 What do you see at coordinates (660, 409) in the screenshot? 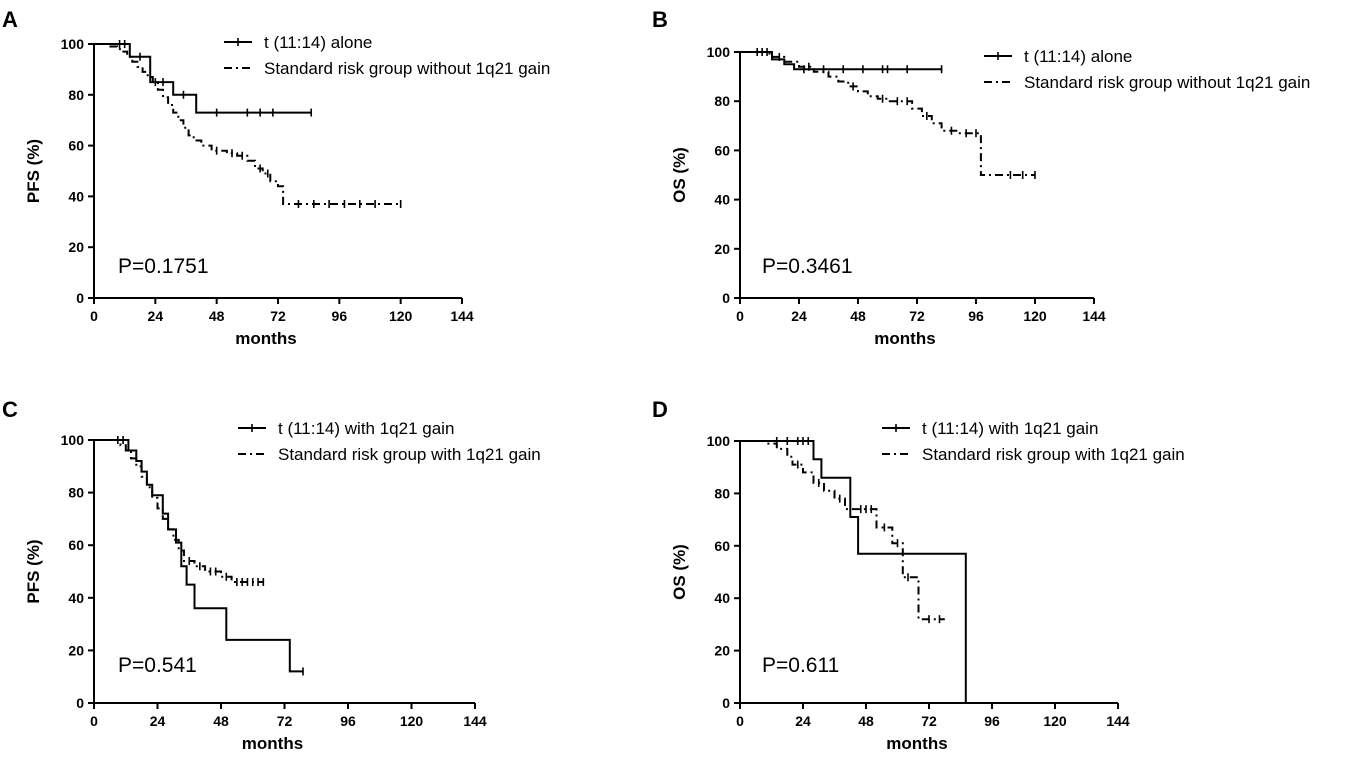
I see `panel-letter-d: D` at bounding box center [660, 409].